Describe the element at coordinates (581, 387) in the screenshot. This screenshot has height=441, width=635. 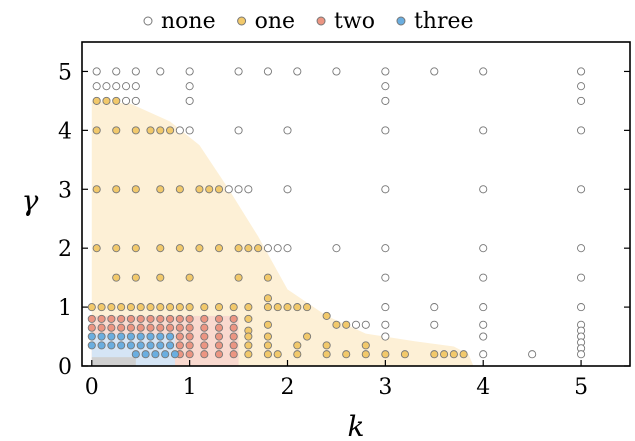
I see `x-tick-label: 5` at that location.